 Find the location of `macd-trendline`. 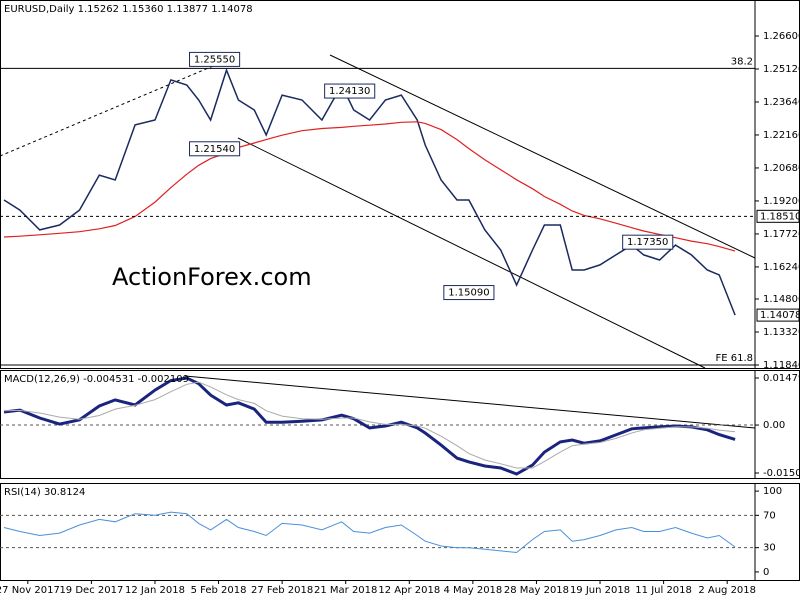

macd-trendline is located at coordinates (470, 402).